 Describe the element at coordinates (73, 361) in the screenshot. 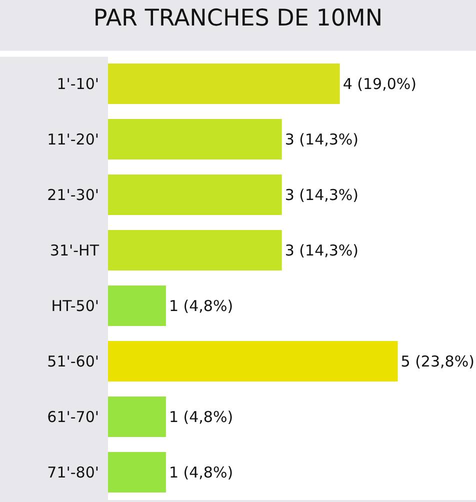

I see `y-tick-label: 51'-60'` at that location.